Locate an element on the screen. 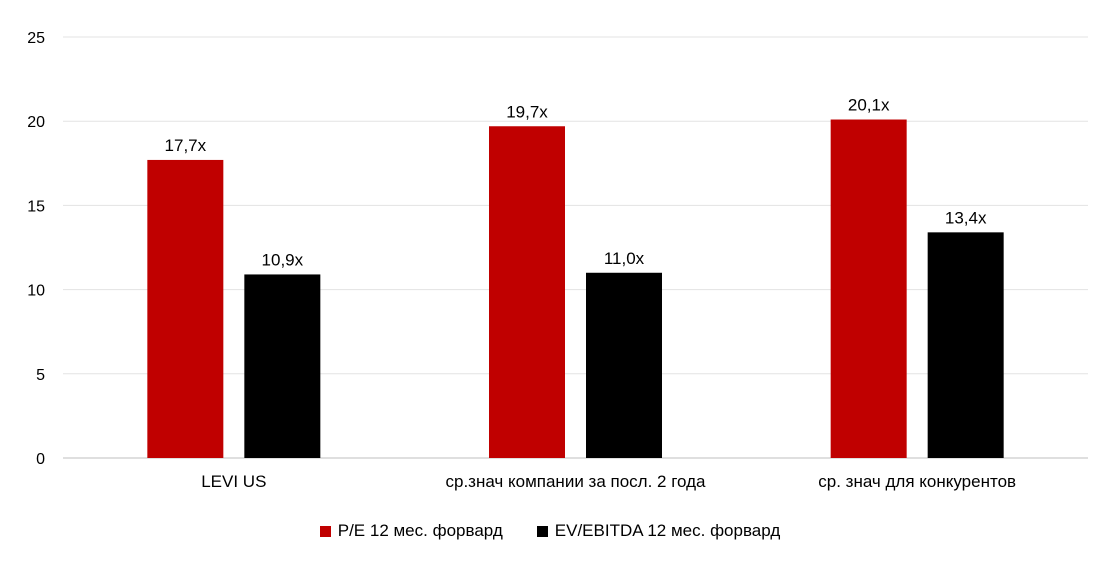 This screenshot has height=579, width=1100. data-label: 11,0x is located at coordinates (624, 258).